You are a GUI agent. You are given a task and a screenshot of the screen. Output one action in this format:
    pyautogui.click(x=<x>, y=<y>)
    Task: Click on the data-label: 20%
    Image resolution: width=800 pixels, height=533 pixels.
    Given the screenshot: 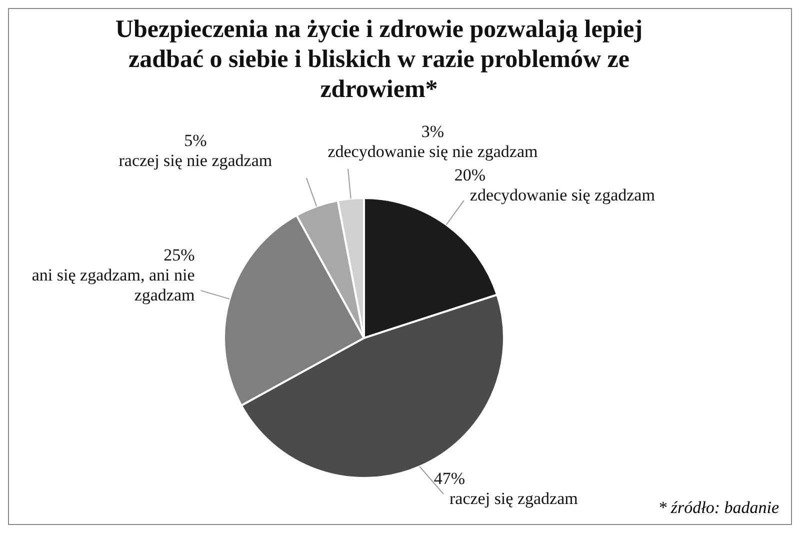 What is the action you would take?
    pyautogui.click(x=470, y=174)
    